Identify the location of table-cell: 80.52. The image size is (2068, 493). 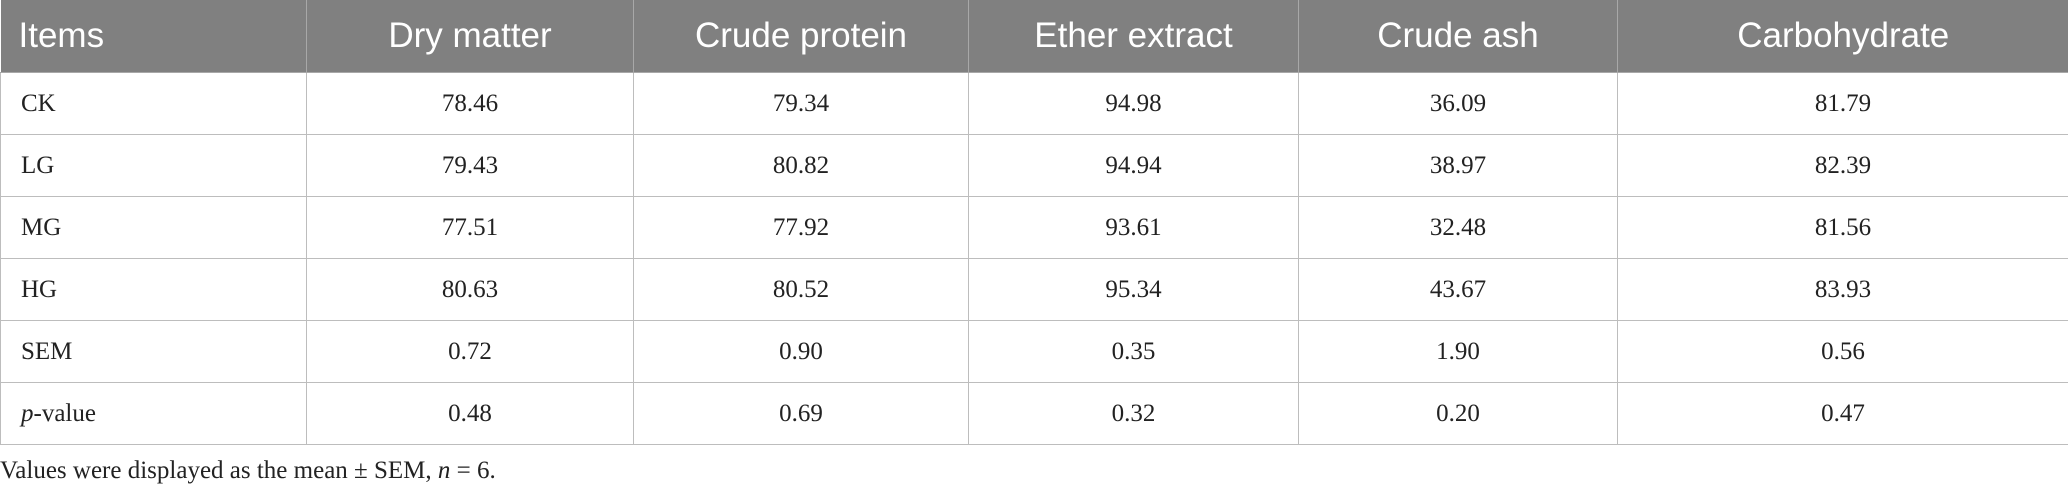
(801, 289).